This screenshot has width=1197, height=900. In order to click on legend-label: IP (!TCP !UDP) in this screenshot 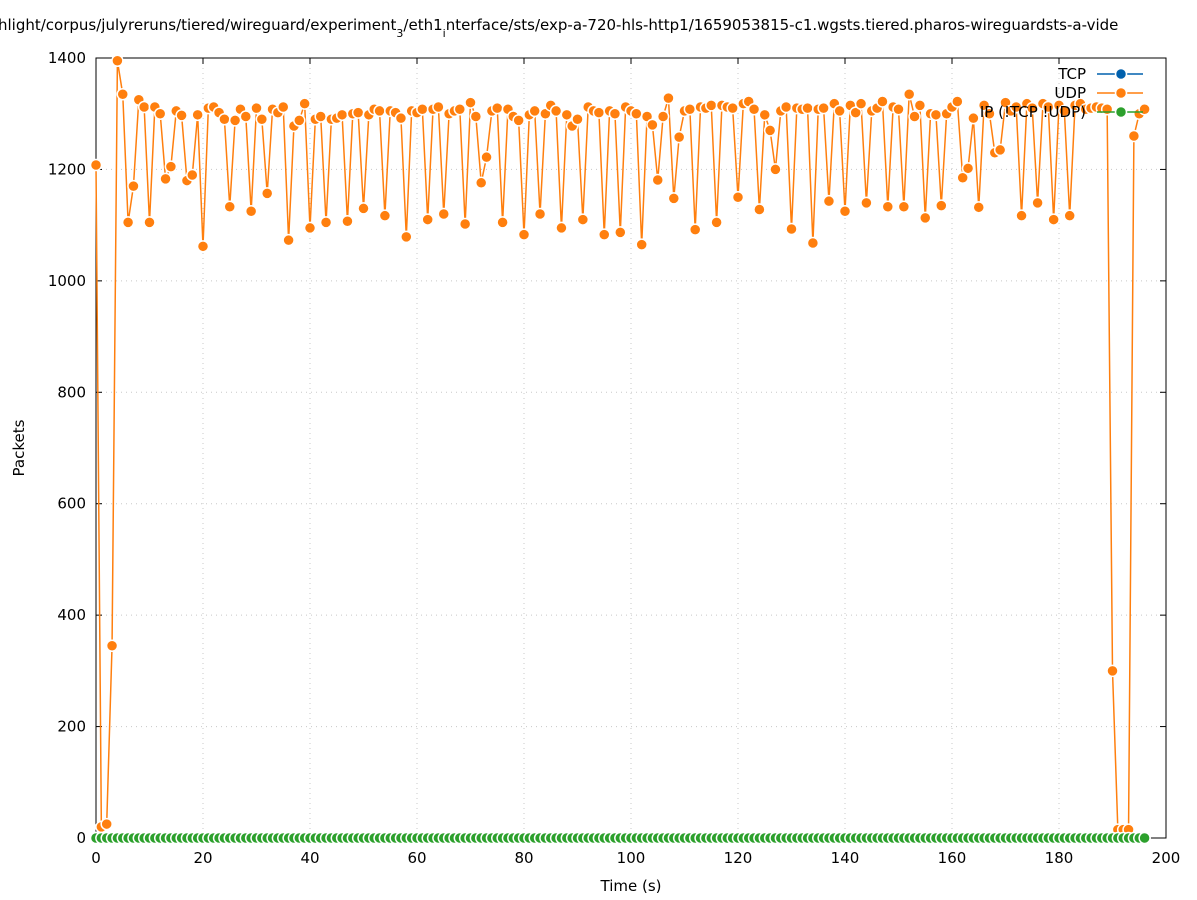, I will do `click(1033, 112)`.